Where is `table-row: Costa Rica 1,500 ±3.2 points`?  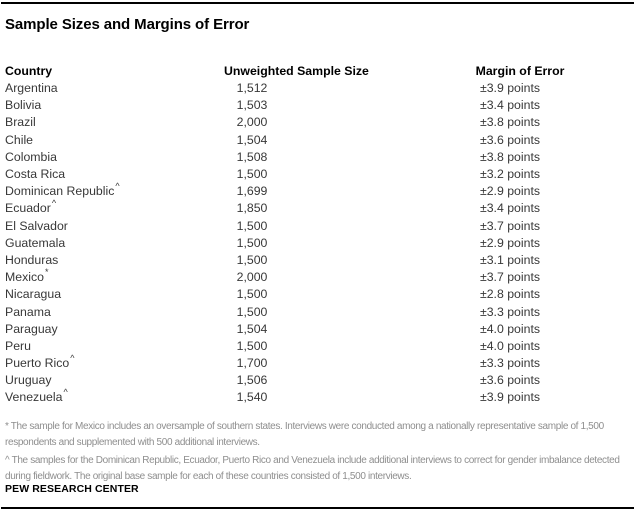 table-row: Costa Rica 1,500 ±3.2 points is located at coordinates (320, 174).